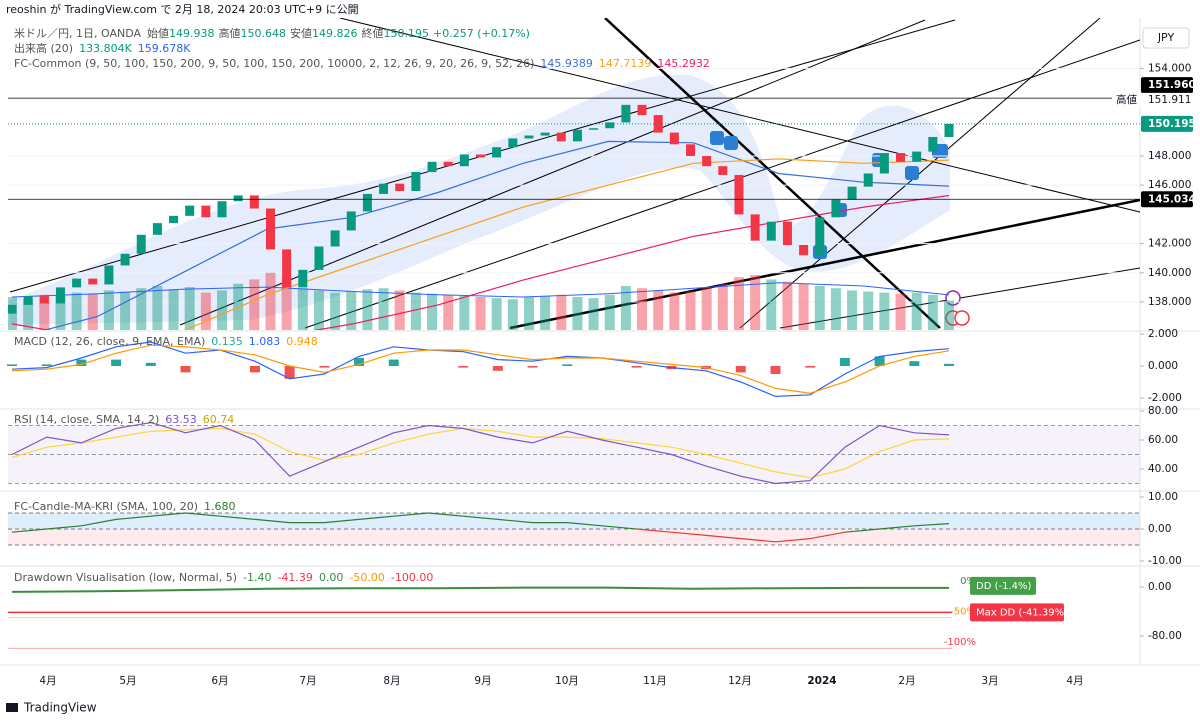 This screenshot has height=723, width=1200. I want to click on dd-tag-label: DD (-1.4%), so click(1003, 586).